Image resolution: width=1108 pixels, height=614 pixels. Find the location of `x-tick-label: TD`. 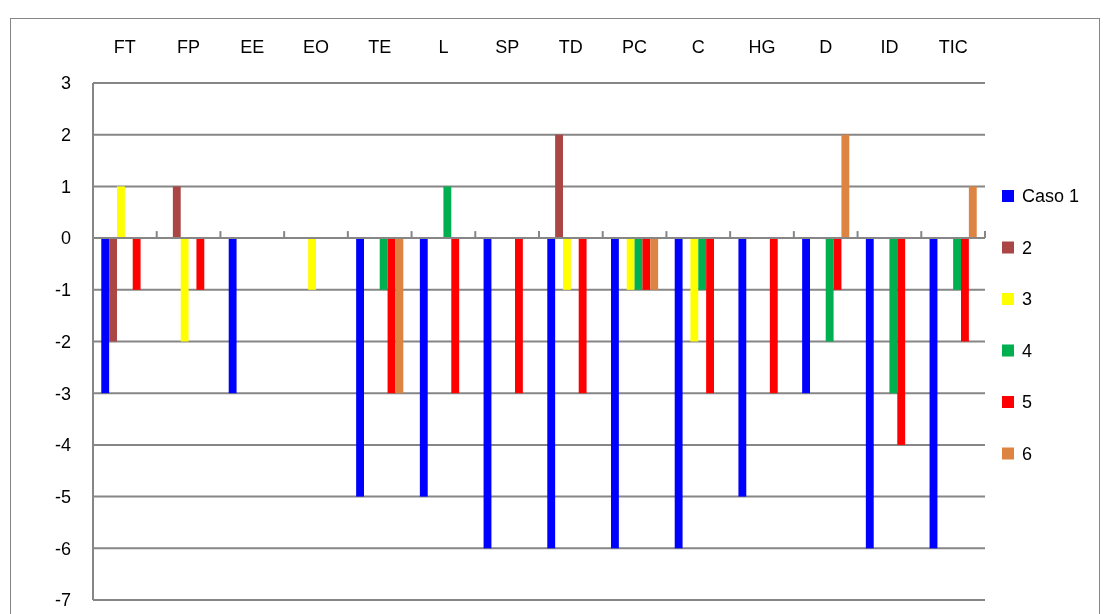

x-tick-label: TD is located at coordinates (570, 47).